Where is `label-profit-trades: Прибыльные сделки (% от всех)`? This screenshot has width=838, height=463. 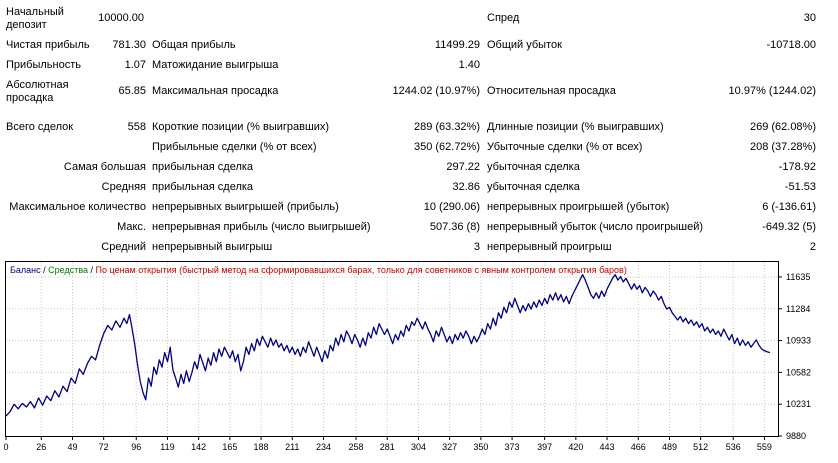
label-profit-trades: Прибыльные сделки (% от всех) is located at coordinates (234, 147).